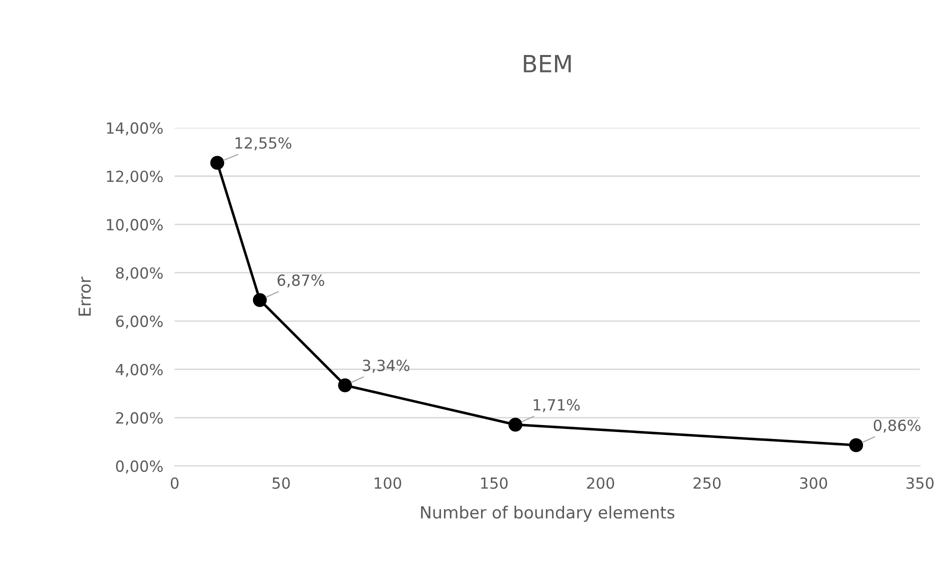  Describe the element at coordinates (897, 426) in the screenshot. I see `data-label: 0,86%` at that location.